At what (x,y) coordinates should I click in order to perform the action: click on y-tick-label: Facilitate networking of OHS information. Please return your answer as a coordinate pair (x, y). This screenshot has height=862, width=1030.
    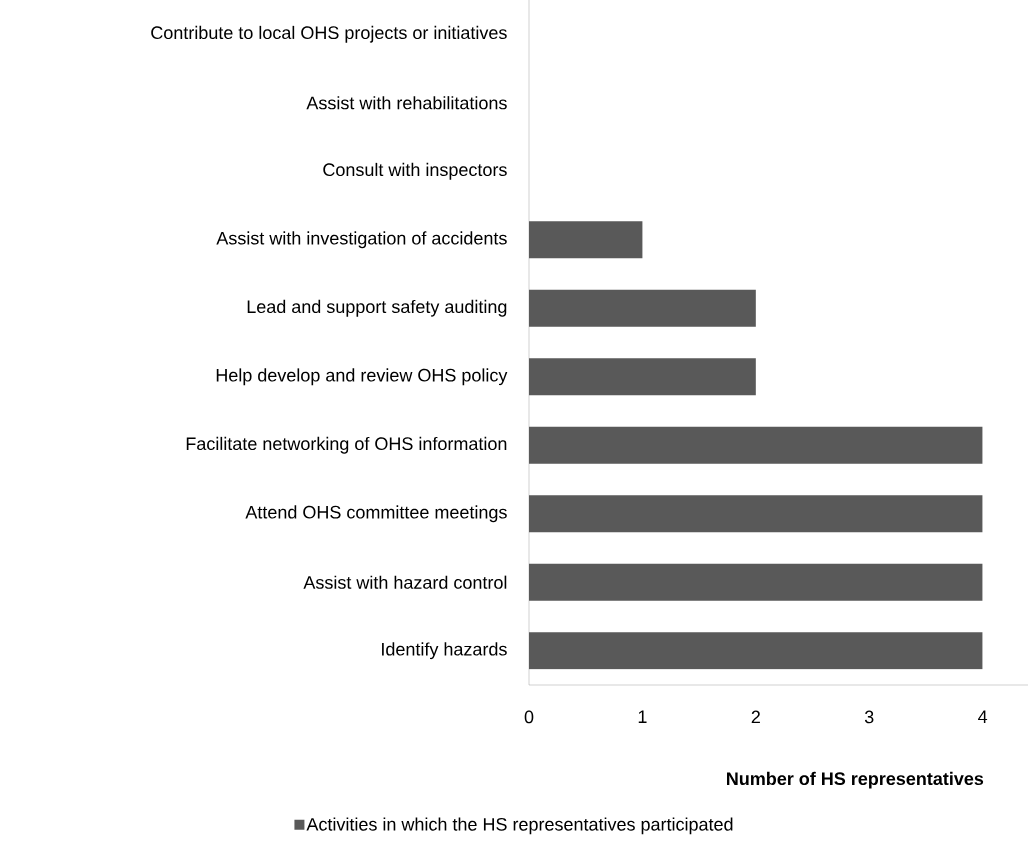
    Looking at the image, I should click on (346, 445).